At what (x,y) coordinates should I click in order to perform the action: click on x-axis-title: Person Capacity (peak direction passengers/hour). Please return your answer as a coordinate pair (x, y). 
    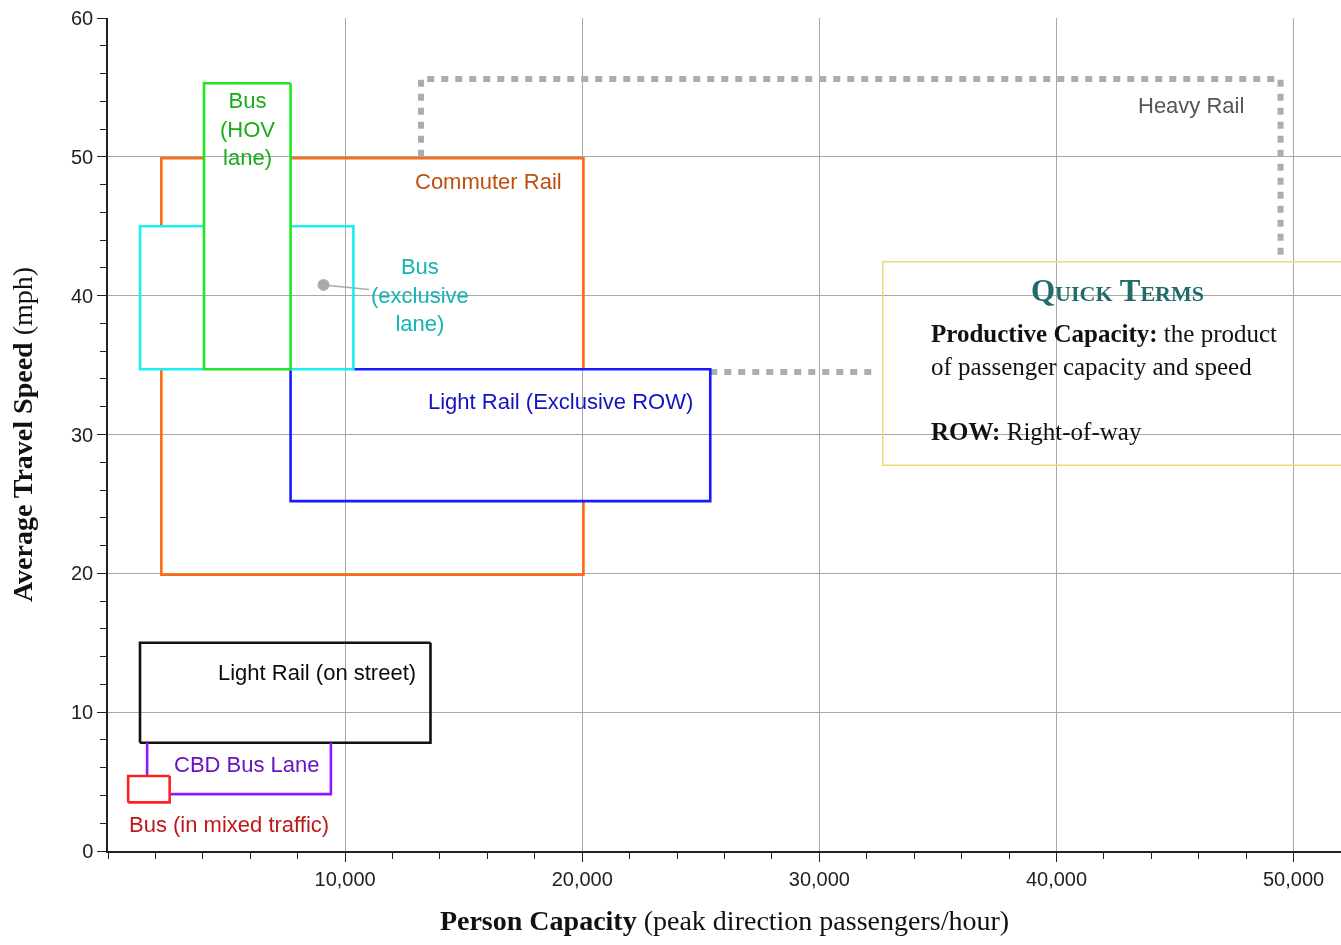
    Looking at the image, I should click on (724, 921).